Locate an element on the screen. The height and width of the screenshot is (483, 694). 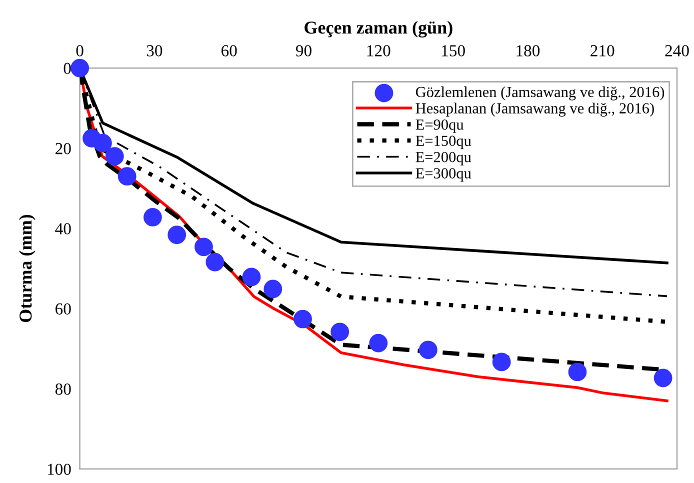
x-tick-label: 210 is located at coordinates (602, 50).